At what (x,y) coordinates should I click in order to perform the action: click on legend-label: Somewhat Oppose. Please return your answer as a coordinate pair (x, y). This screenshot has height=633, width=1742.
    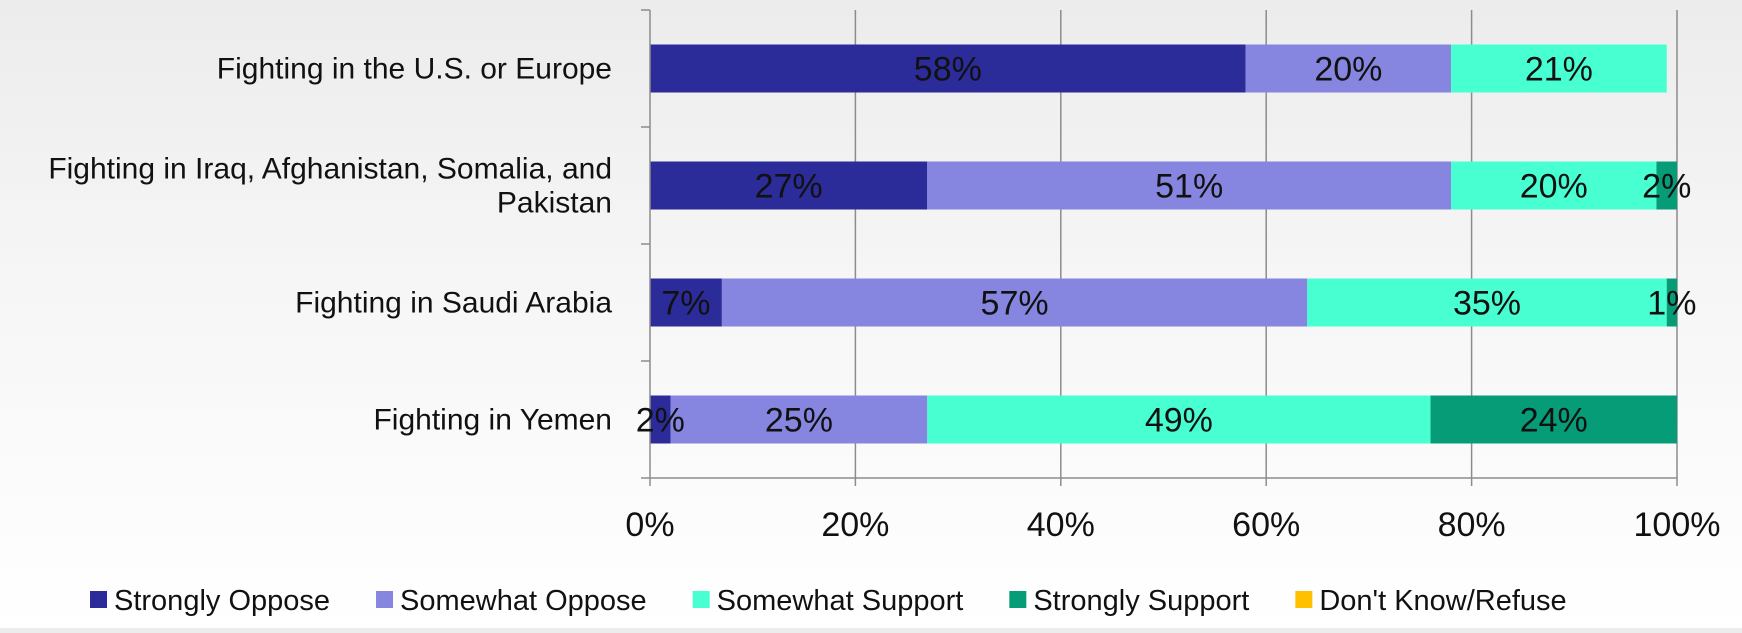
    Looking at the image, I should click on (523, 601).